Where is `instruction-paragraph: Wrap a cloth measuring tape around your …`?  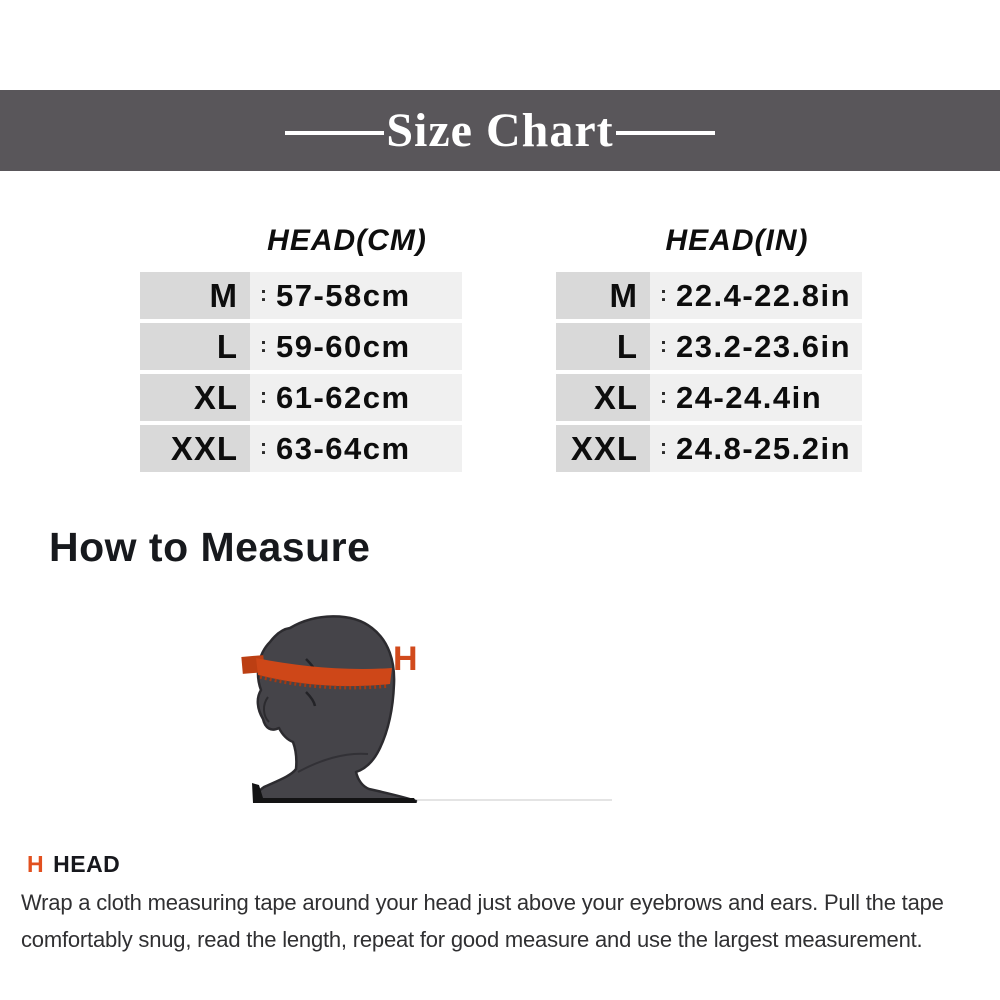 instruction-paragraph: Wrap a cloth measuring tape around your … is located at coordinates (508, 921).